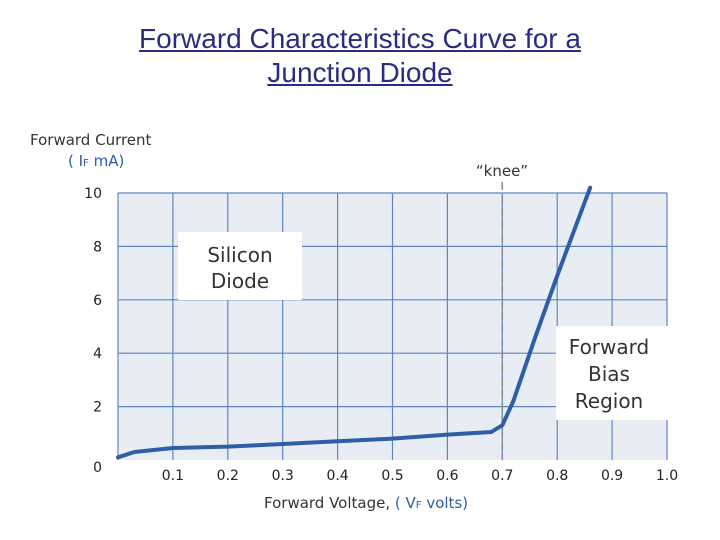 The width and height of the screenshot is (720, 540). Describe the element at coordinates (86, 163) in the screenshot. I see `y-axis-unit-sub: F` at that location.